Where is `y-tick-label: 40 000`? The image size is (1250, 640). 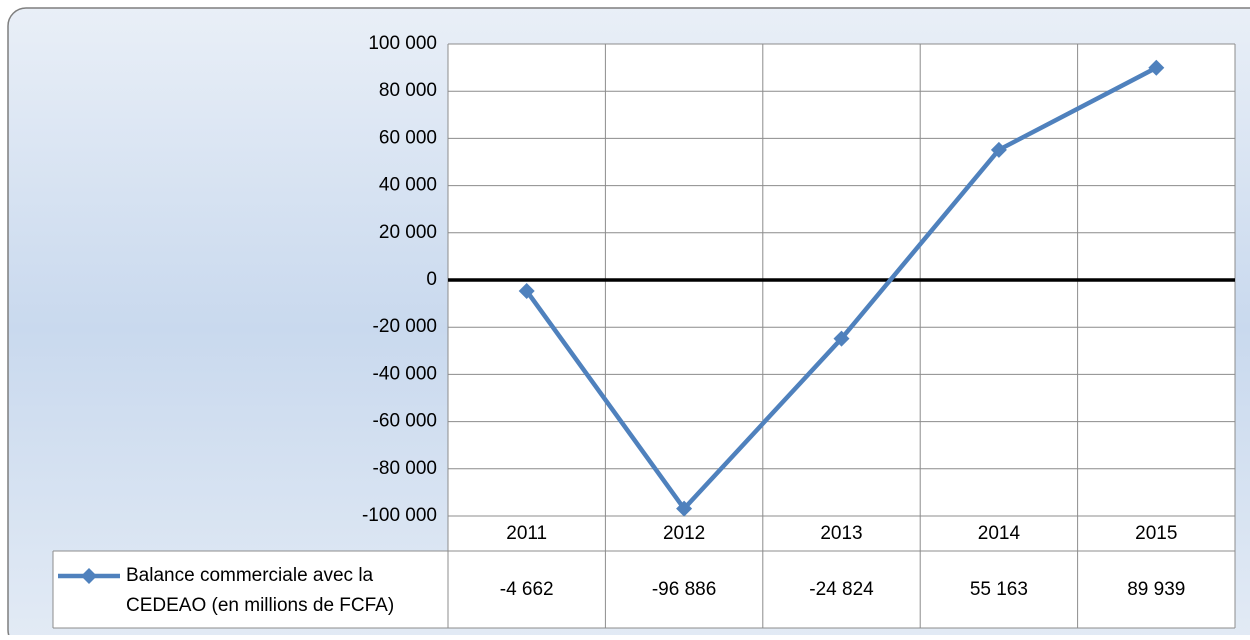 y-tick-label: 40 000 is located at coordinates (408, 185).